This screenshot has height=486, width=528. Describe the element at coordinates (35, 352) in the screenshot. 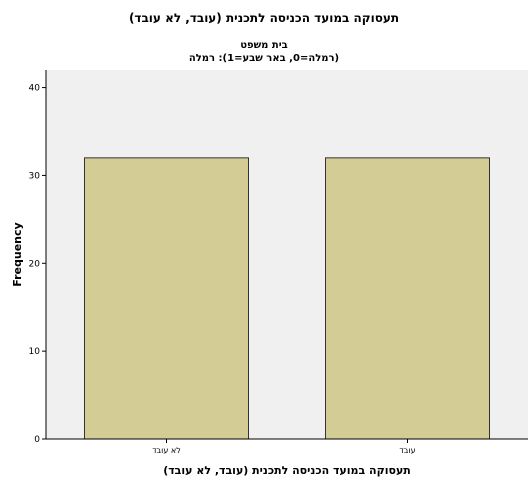

I see `y-tick-label: 10` at that location.